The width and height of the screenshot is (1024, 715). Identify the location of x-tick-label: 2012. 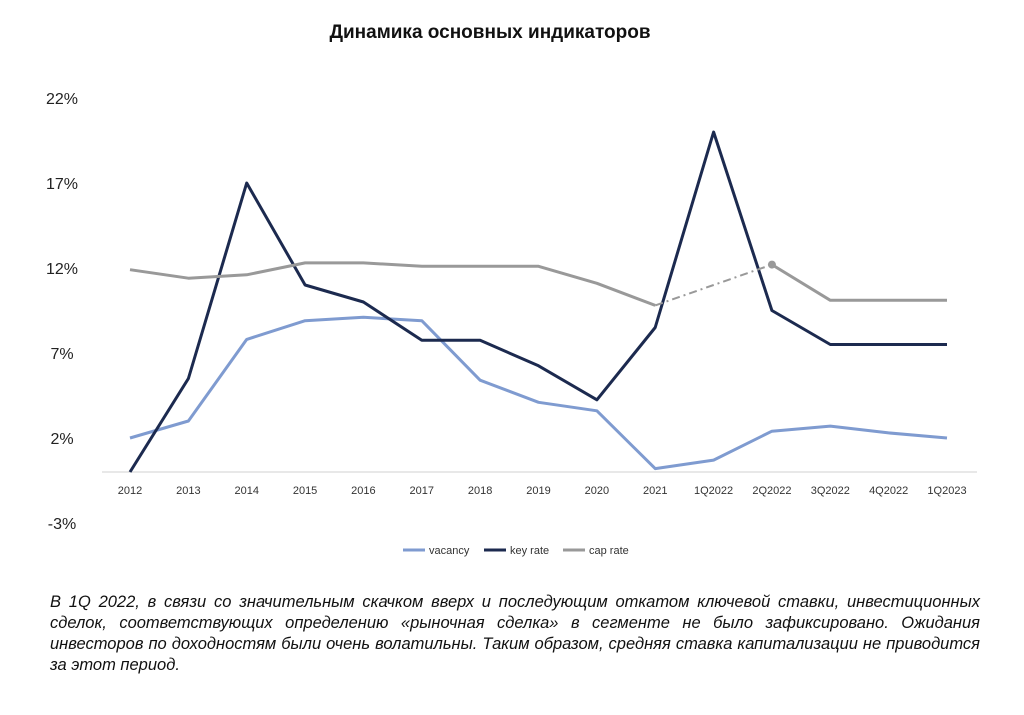
(130, 491).